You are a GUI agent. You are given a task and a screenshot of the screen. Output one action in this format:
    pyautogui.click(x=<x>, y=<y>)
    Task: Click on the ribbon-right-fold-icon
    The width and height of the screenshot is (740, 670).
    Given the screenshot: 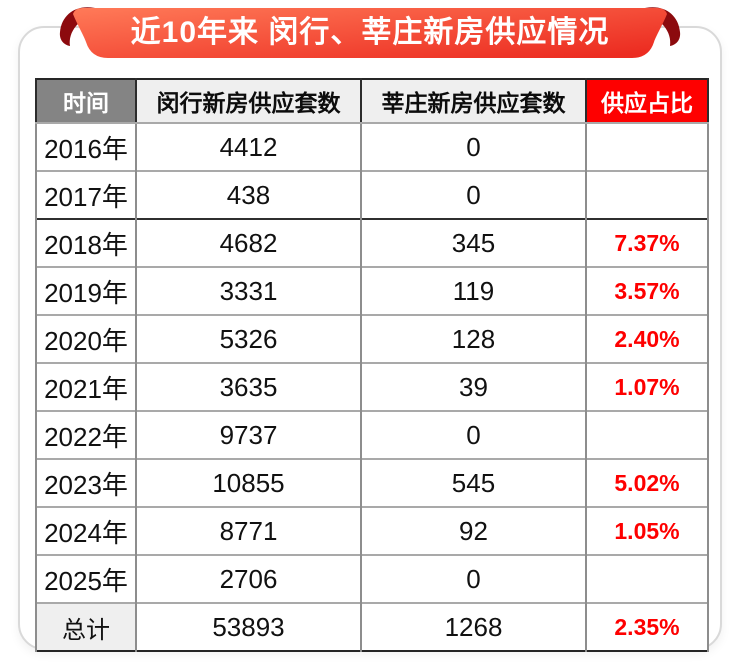 What is the action you would take?
    pyautogui.click(x=659, y=26)
    